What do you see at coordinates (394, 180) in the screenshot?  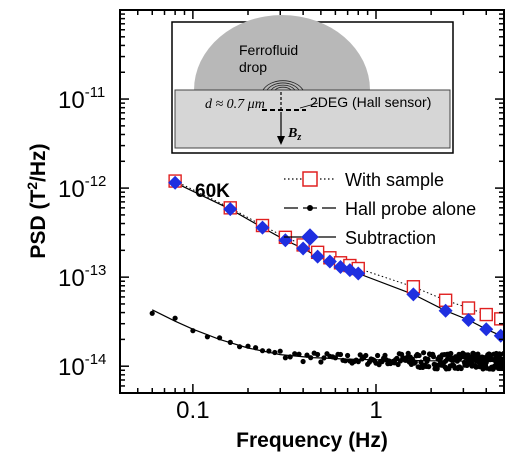 I see `legend-label-with-sample: With sample` at bounding box center [394, 180].